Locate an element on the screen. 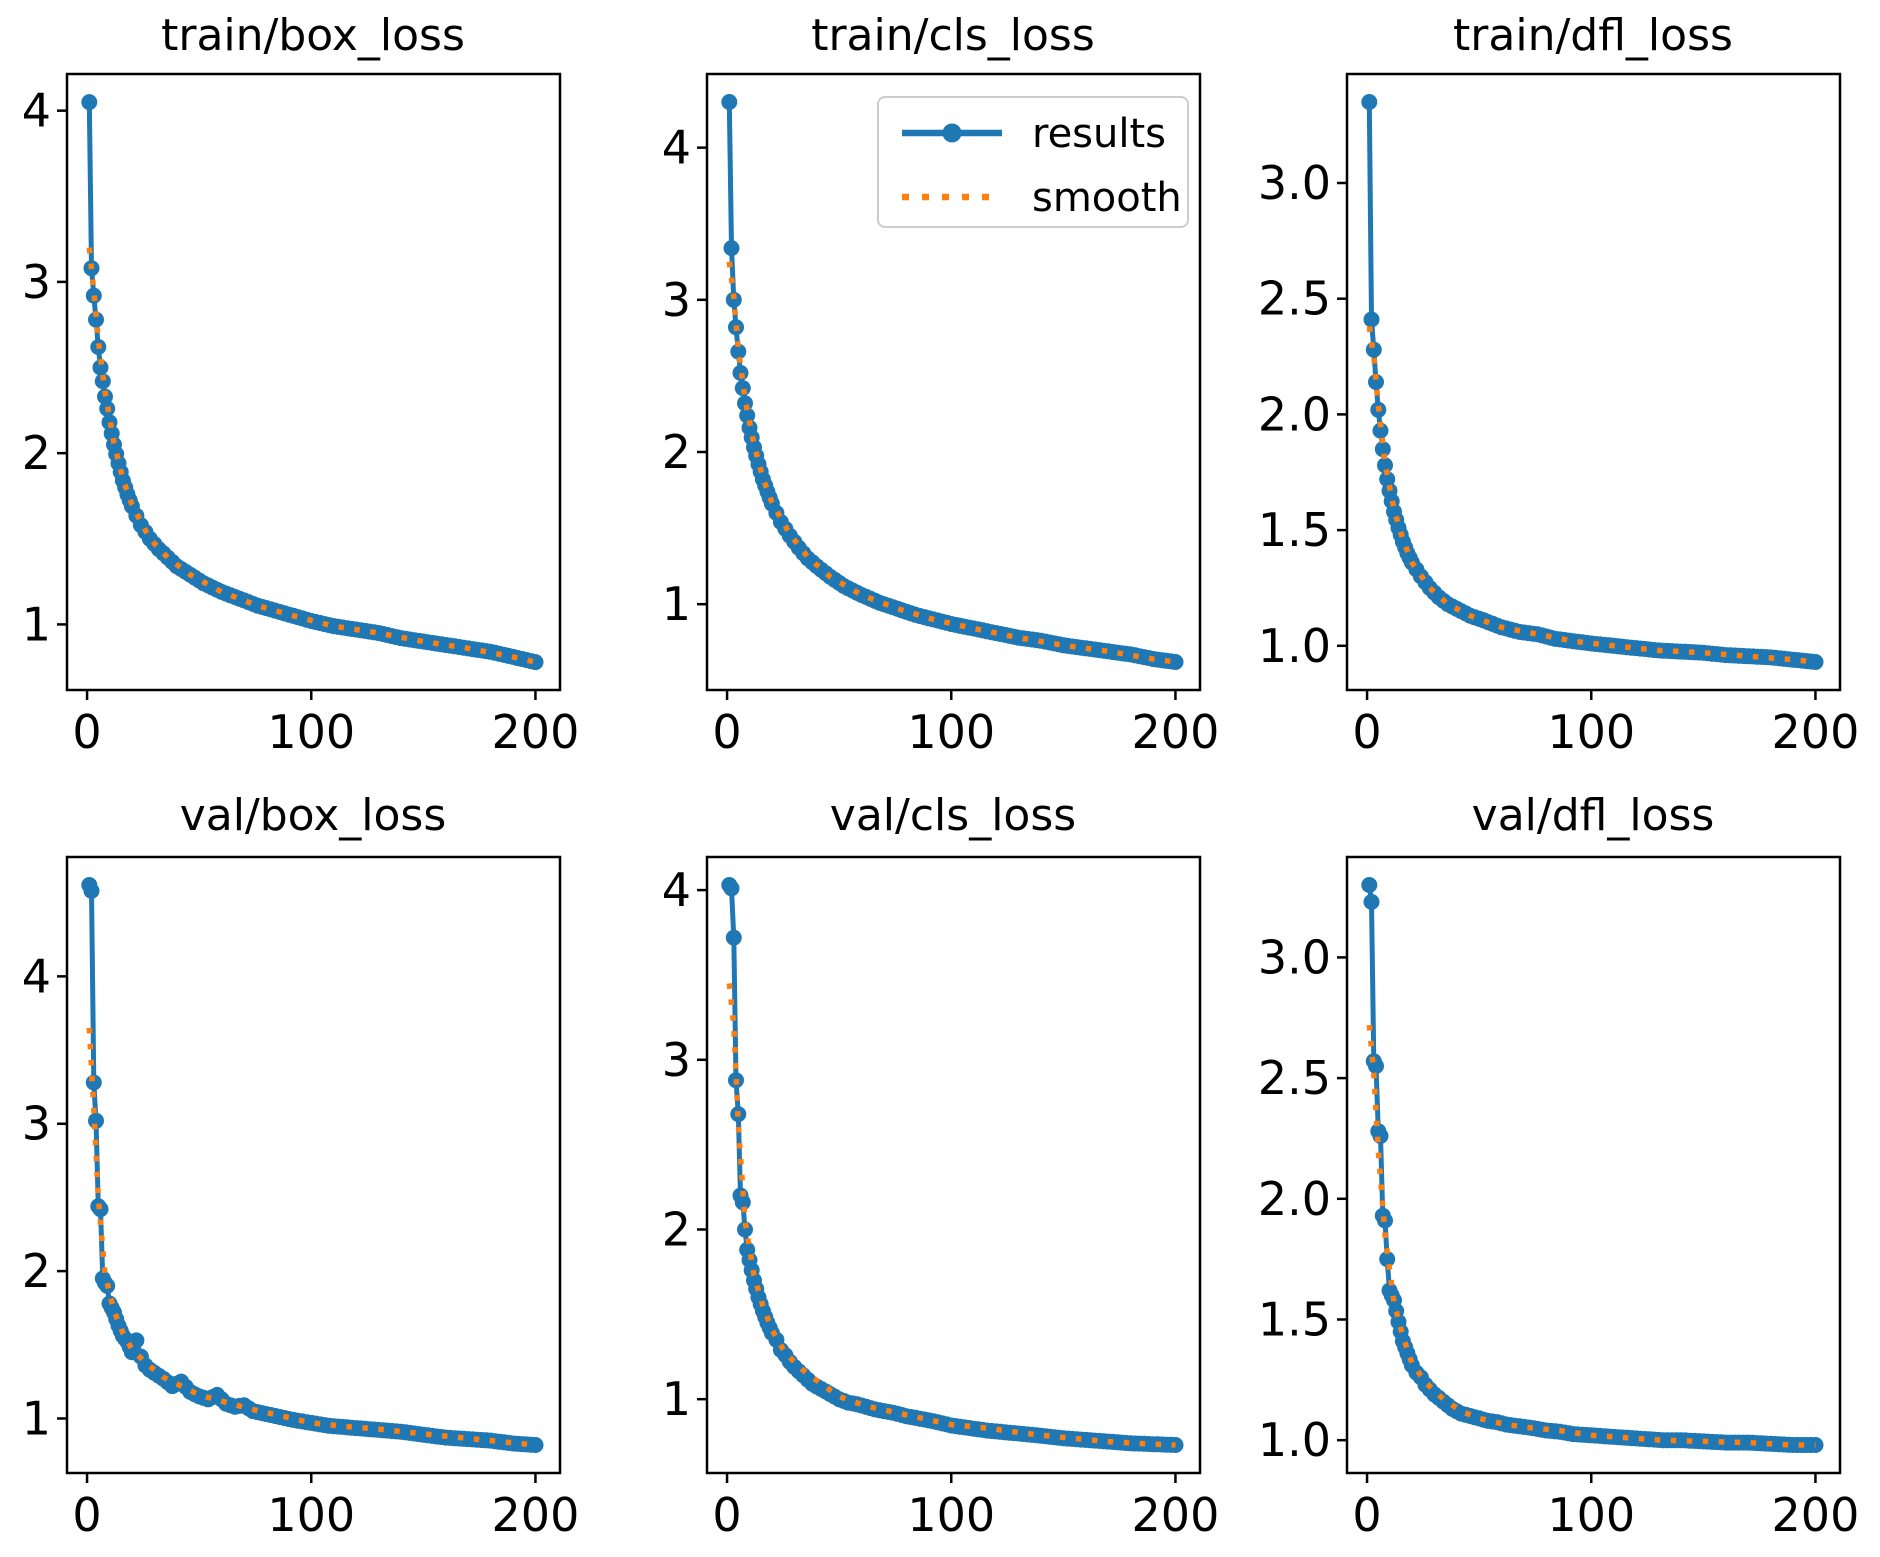  plot-area: 0 100 200 1 2 3 4 results smooth is located at coordinates (941, 415).